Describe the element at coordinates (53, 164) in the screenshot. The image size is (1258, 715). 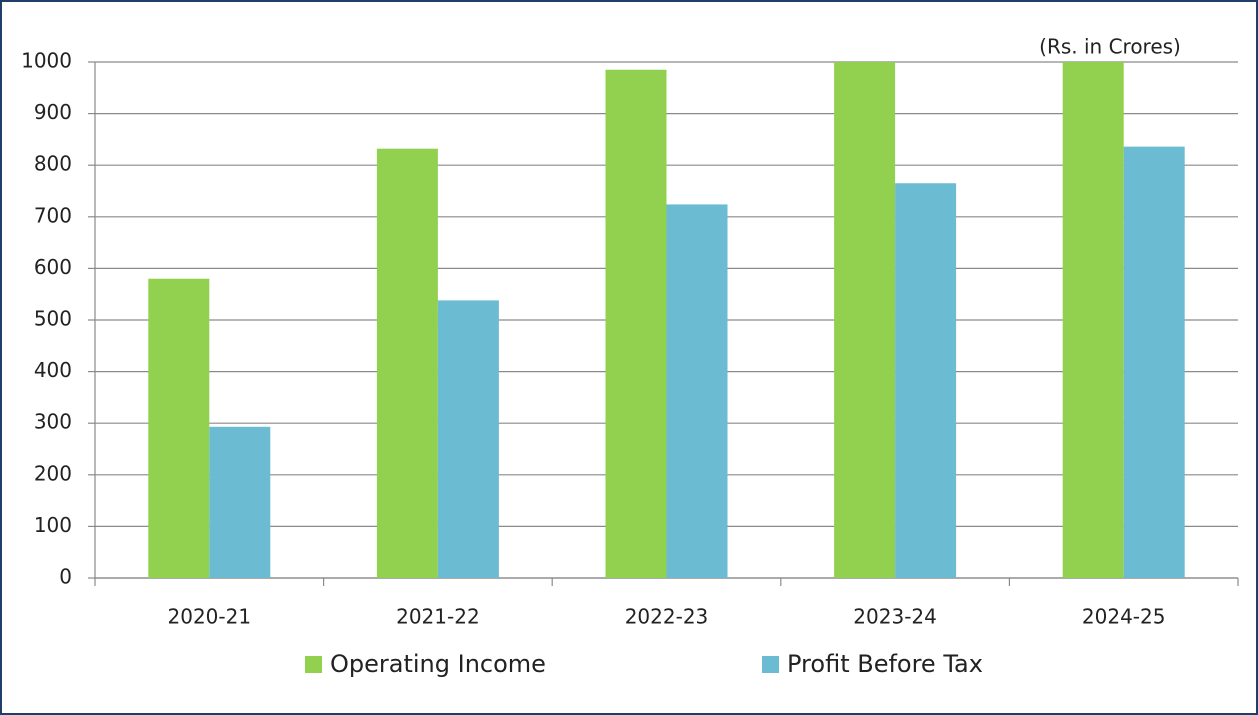
I see `y-tick-label: 800` at that location.